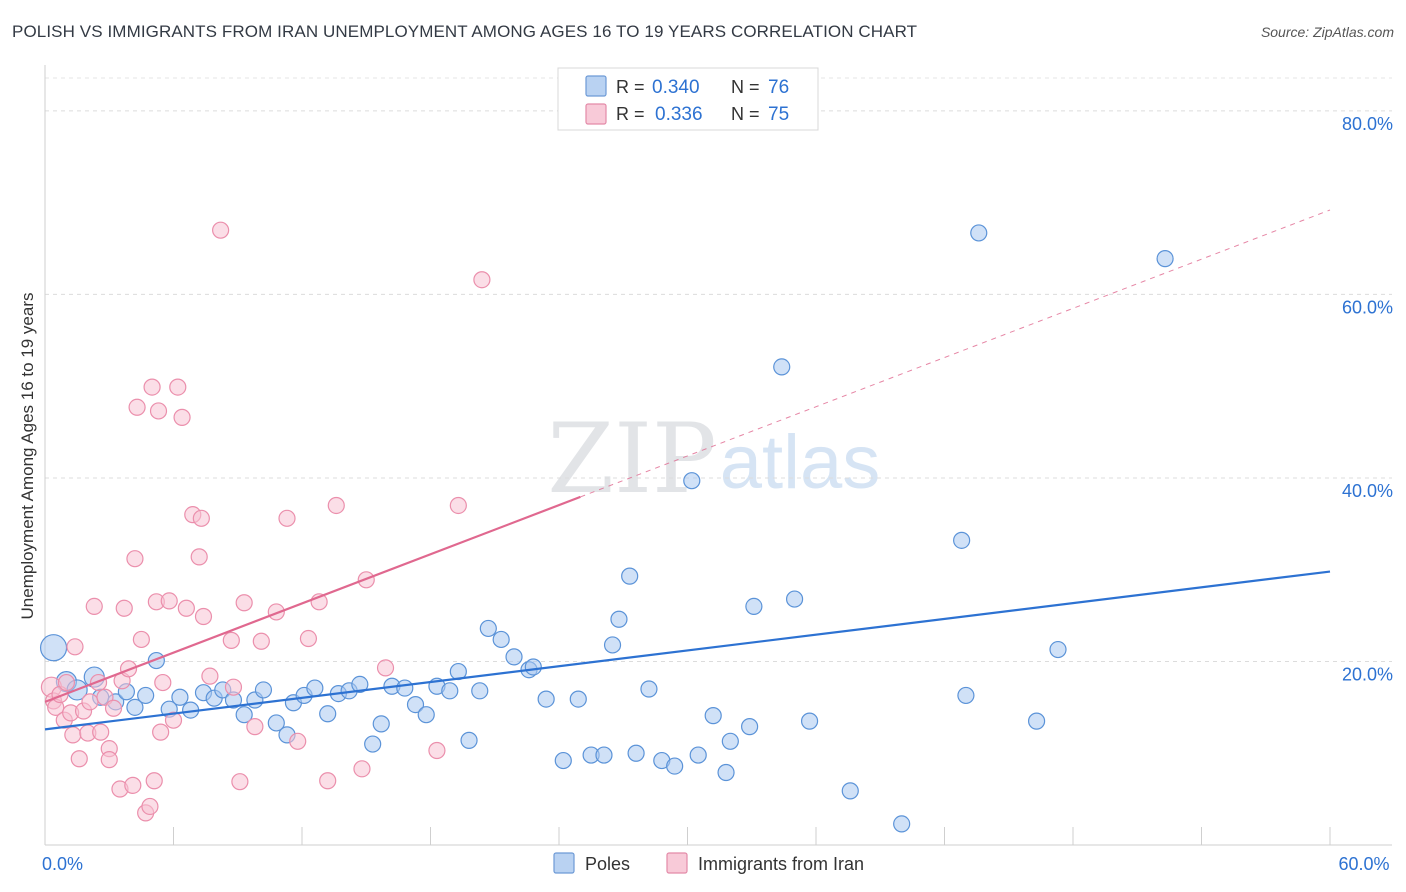 The width and height of the screenshot is (1406, 892). Describe the element at coordinates (631, 459) in the screenshot. I see `watermark-zip: ZIP` at that location.